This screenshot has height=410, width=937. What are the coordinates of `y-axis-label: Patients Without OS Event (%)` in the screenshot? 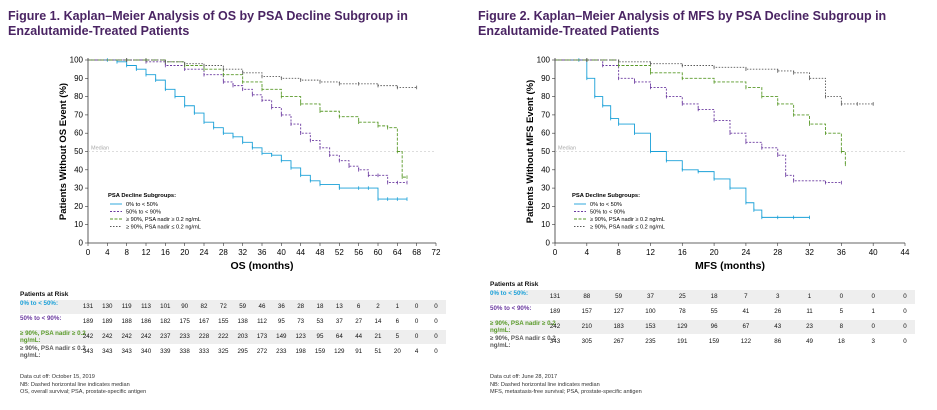 It's located at (63, 151).